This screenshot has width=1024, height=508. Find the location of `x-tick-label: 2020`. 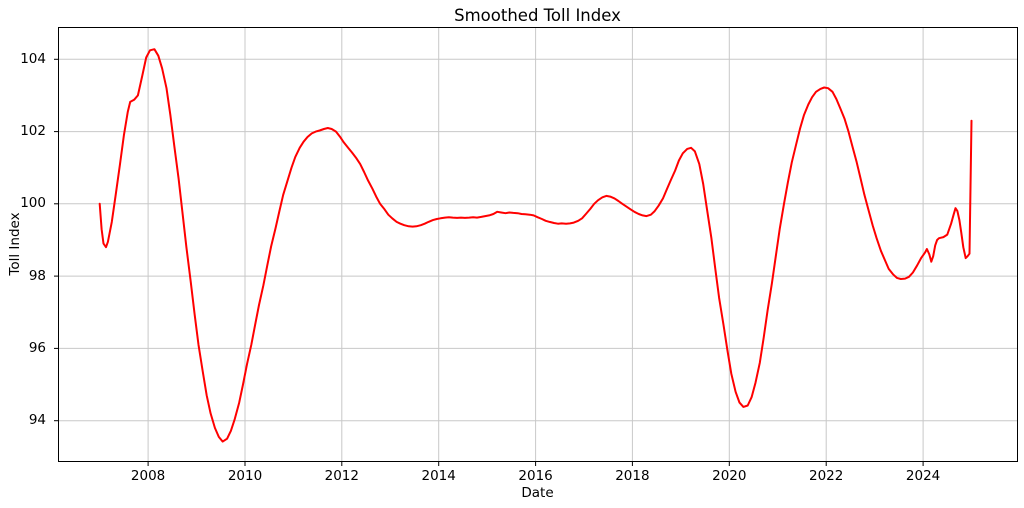

x-tick-label: 2020 is located at coordinates (729, 476).